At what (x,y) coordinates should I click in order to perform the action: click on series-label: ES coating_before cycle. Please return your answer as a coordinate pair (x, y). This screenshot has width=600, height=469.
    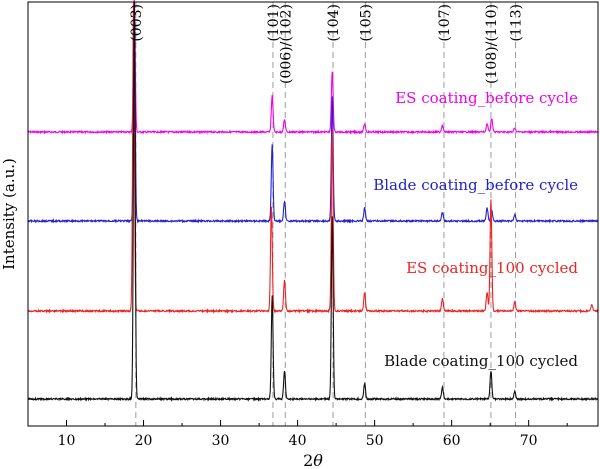
    Looking at the image, I should click on (486, 98).